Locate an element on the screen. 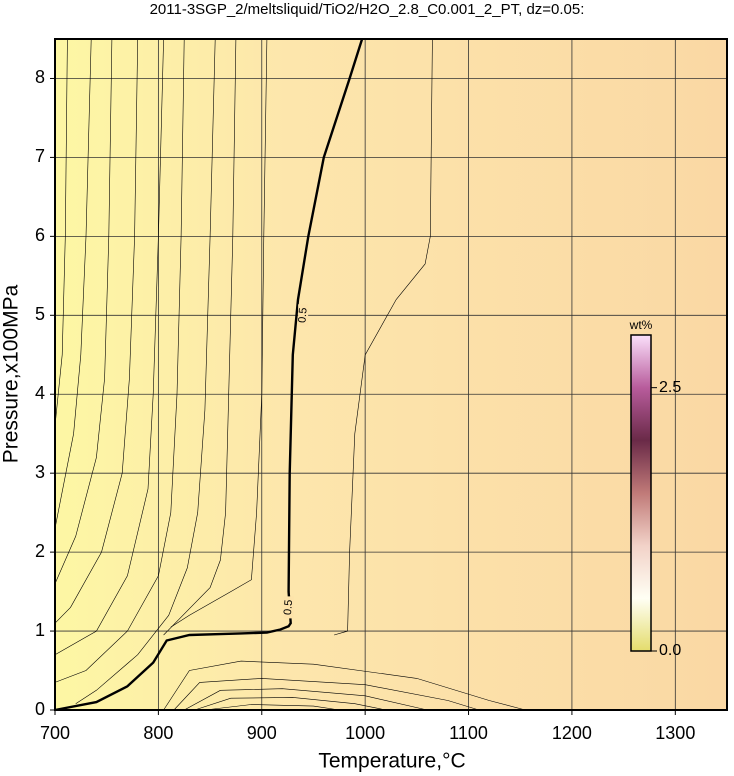  colorbar-tick-label: 2.5 is located at coordinates (670, 387).